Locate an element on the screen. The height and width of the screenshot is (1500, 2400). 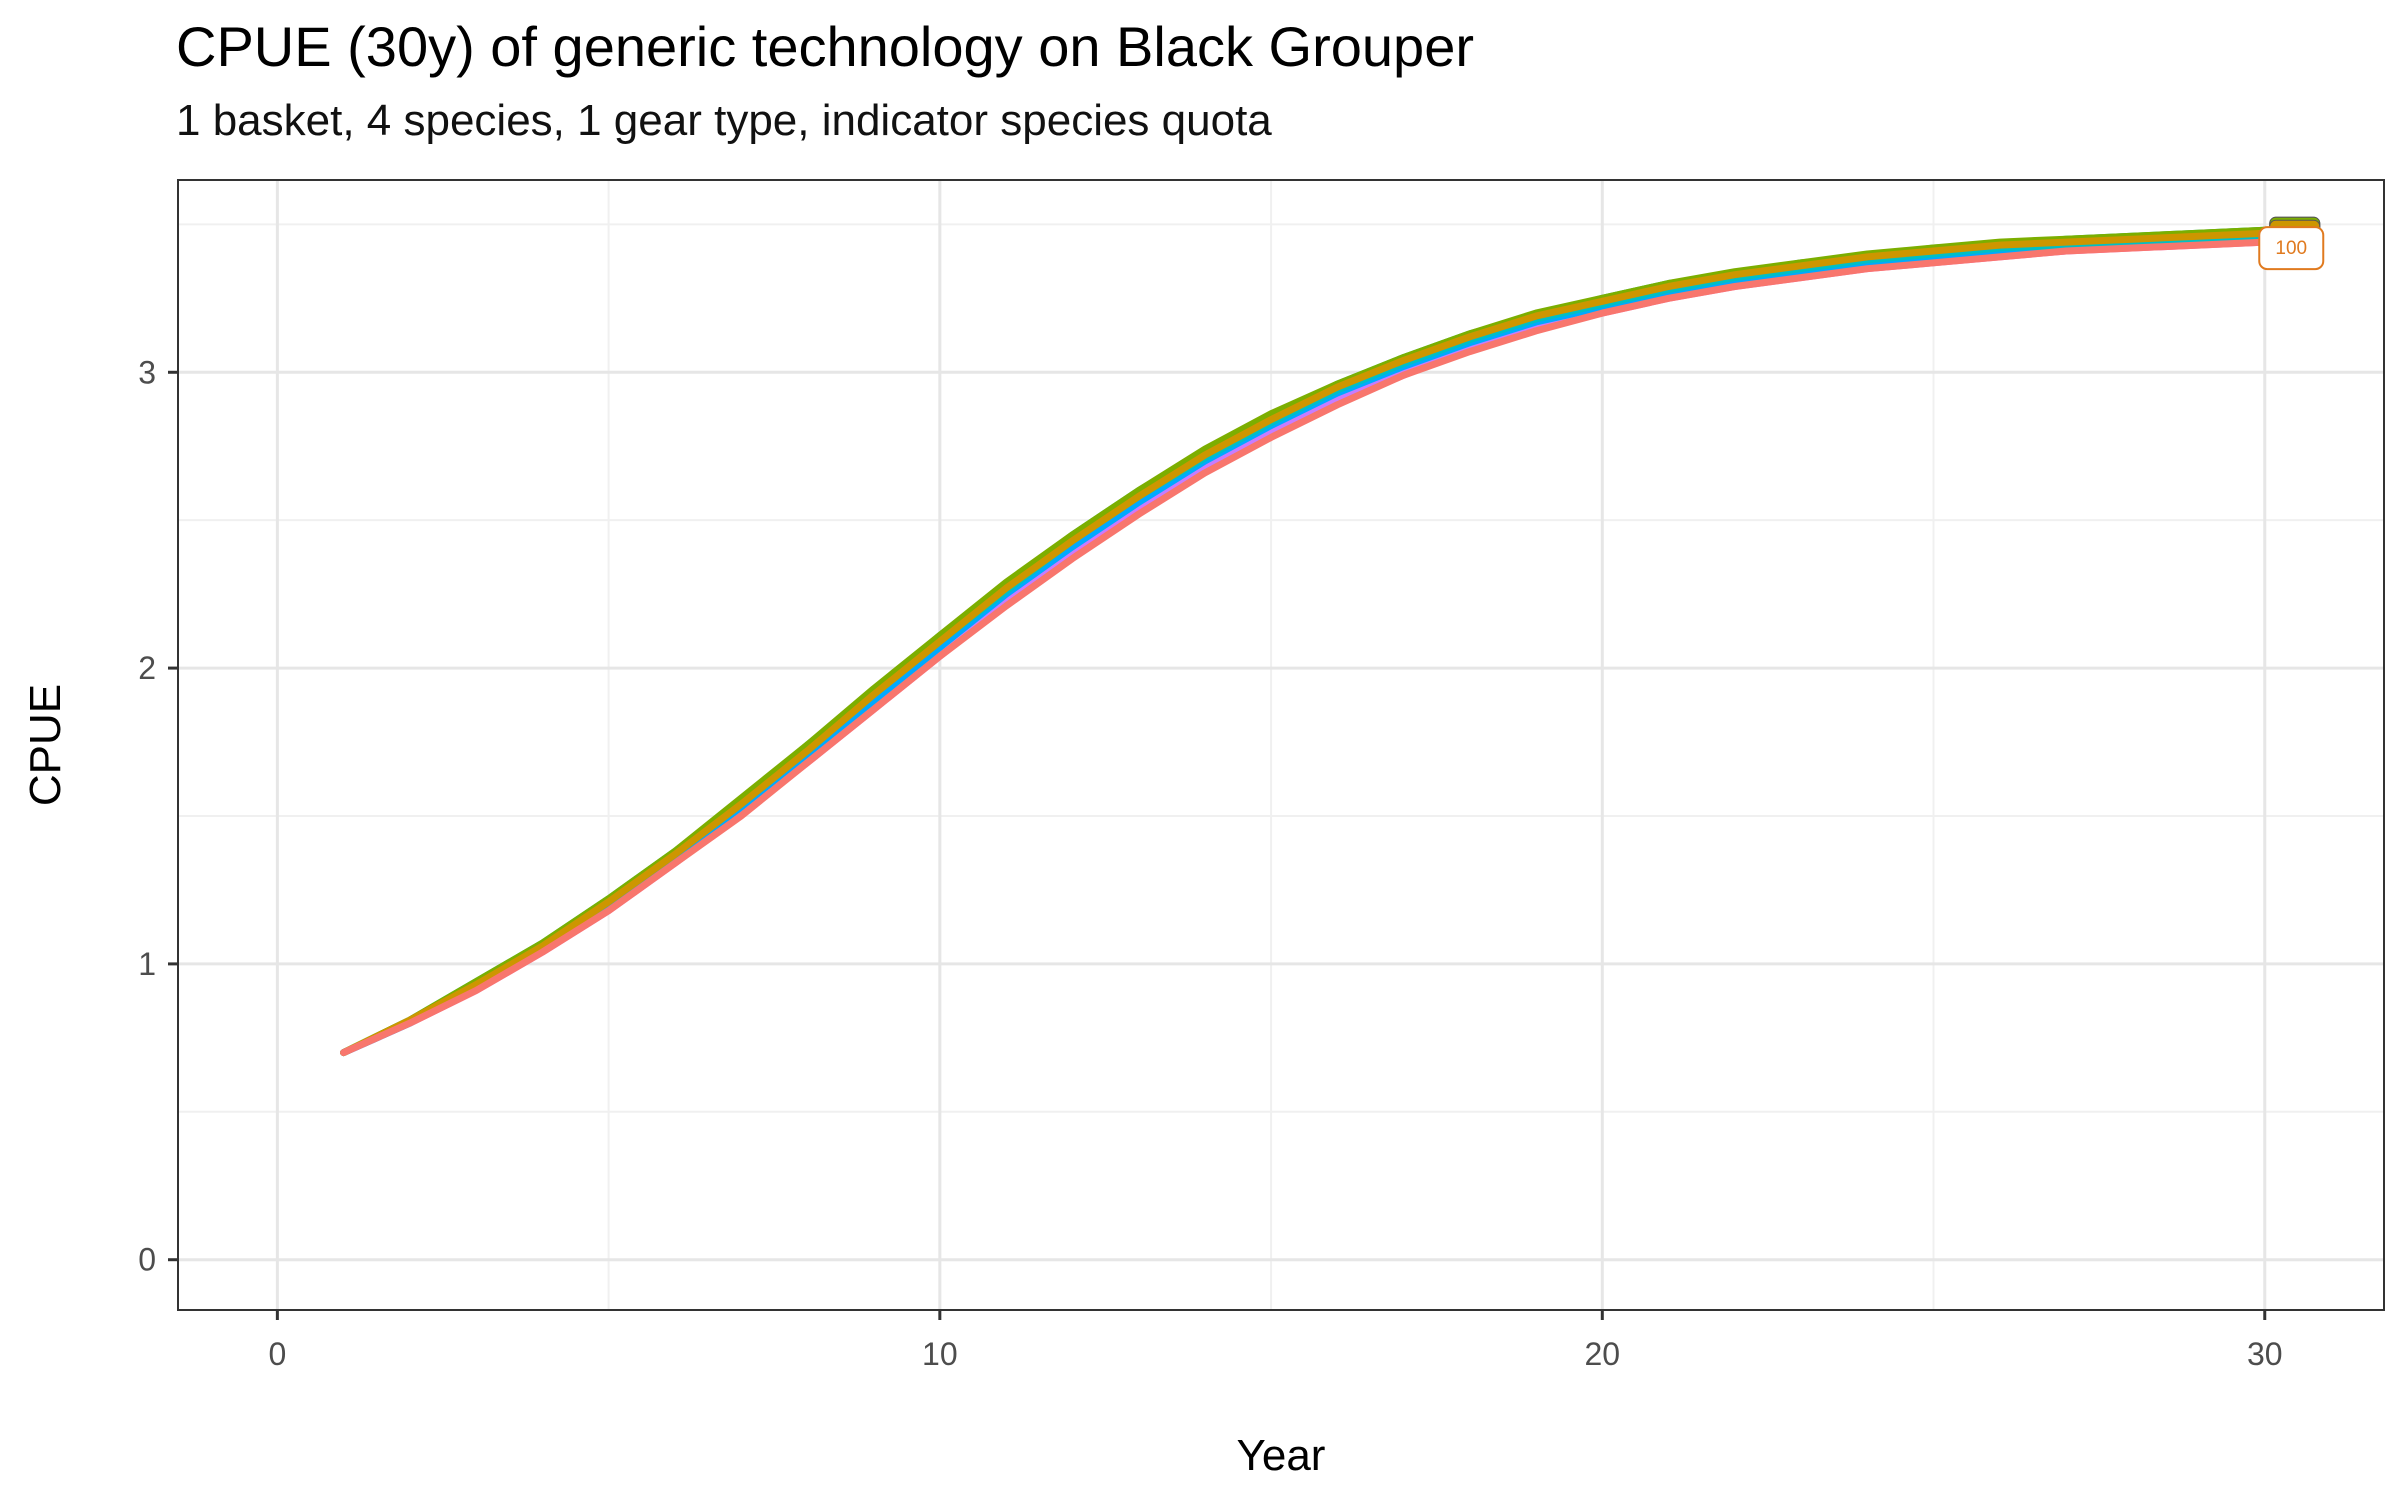
x-tick-label: 30 is located at coordinates (2265, 1354).